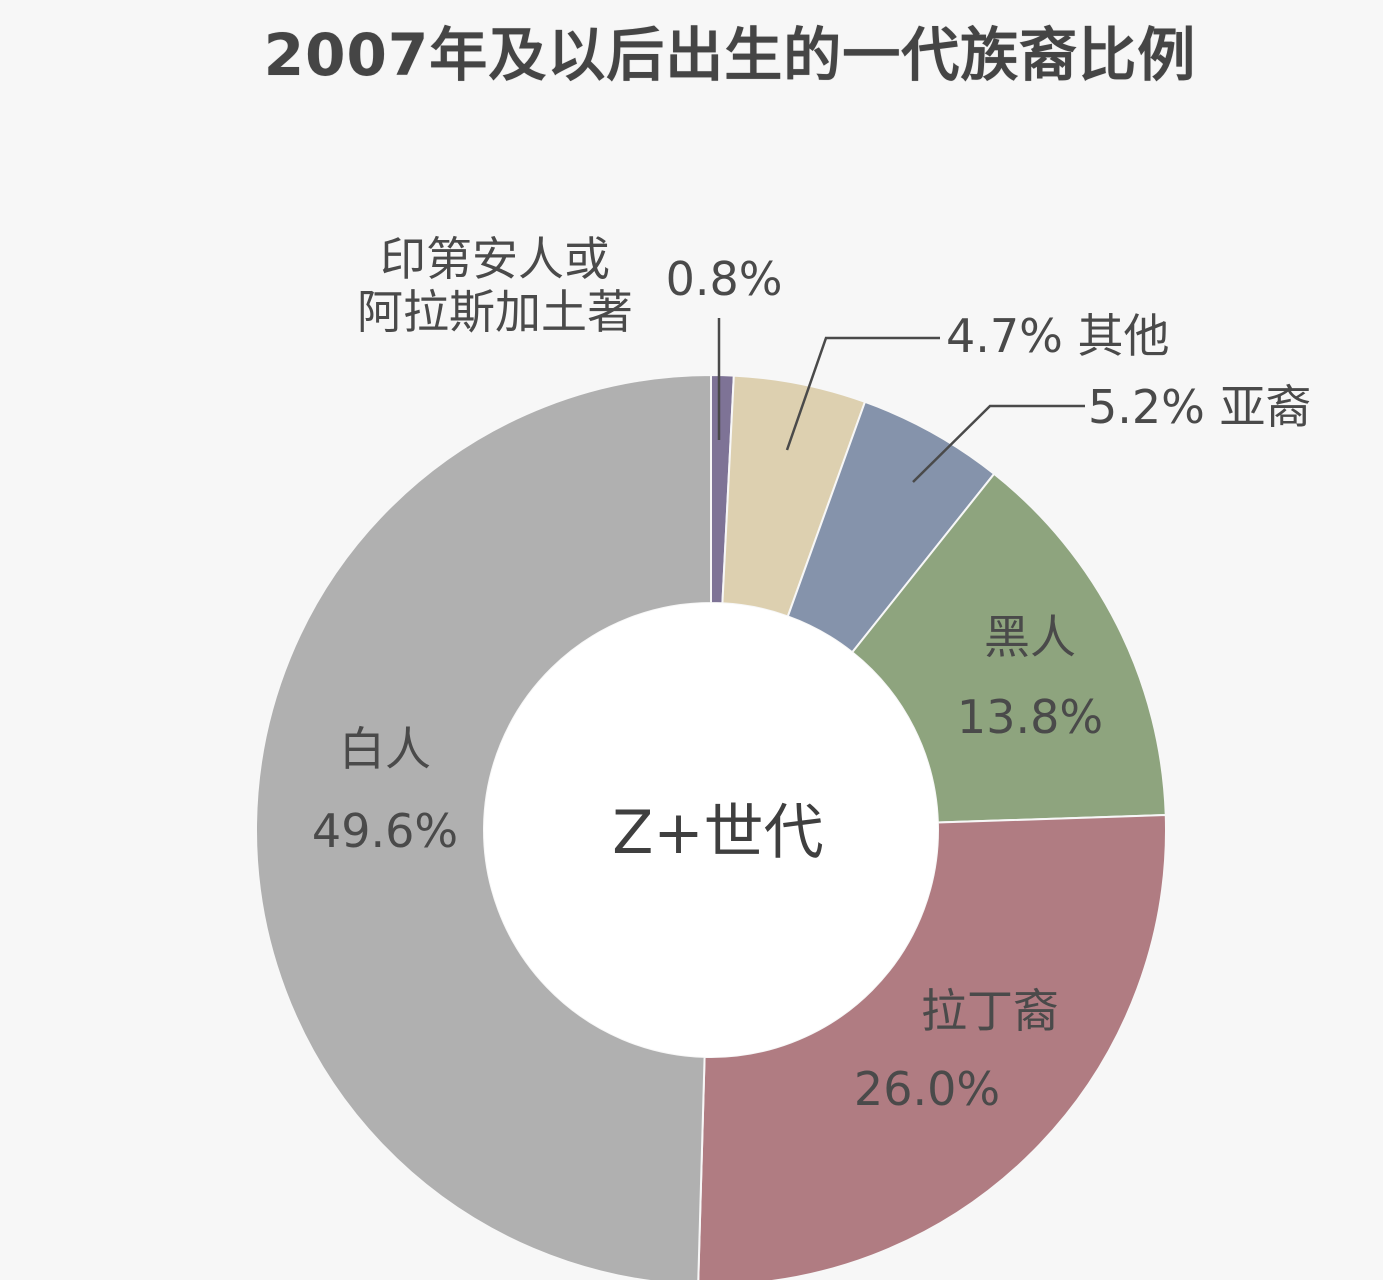 This screenshot has width=1383, height=1280. What do you see at coordinates (385, 831) in the screenshot?
I see `slice-5-value: 49.6%` at bounding box center [385, 831].